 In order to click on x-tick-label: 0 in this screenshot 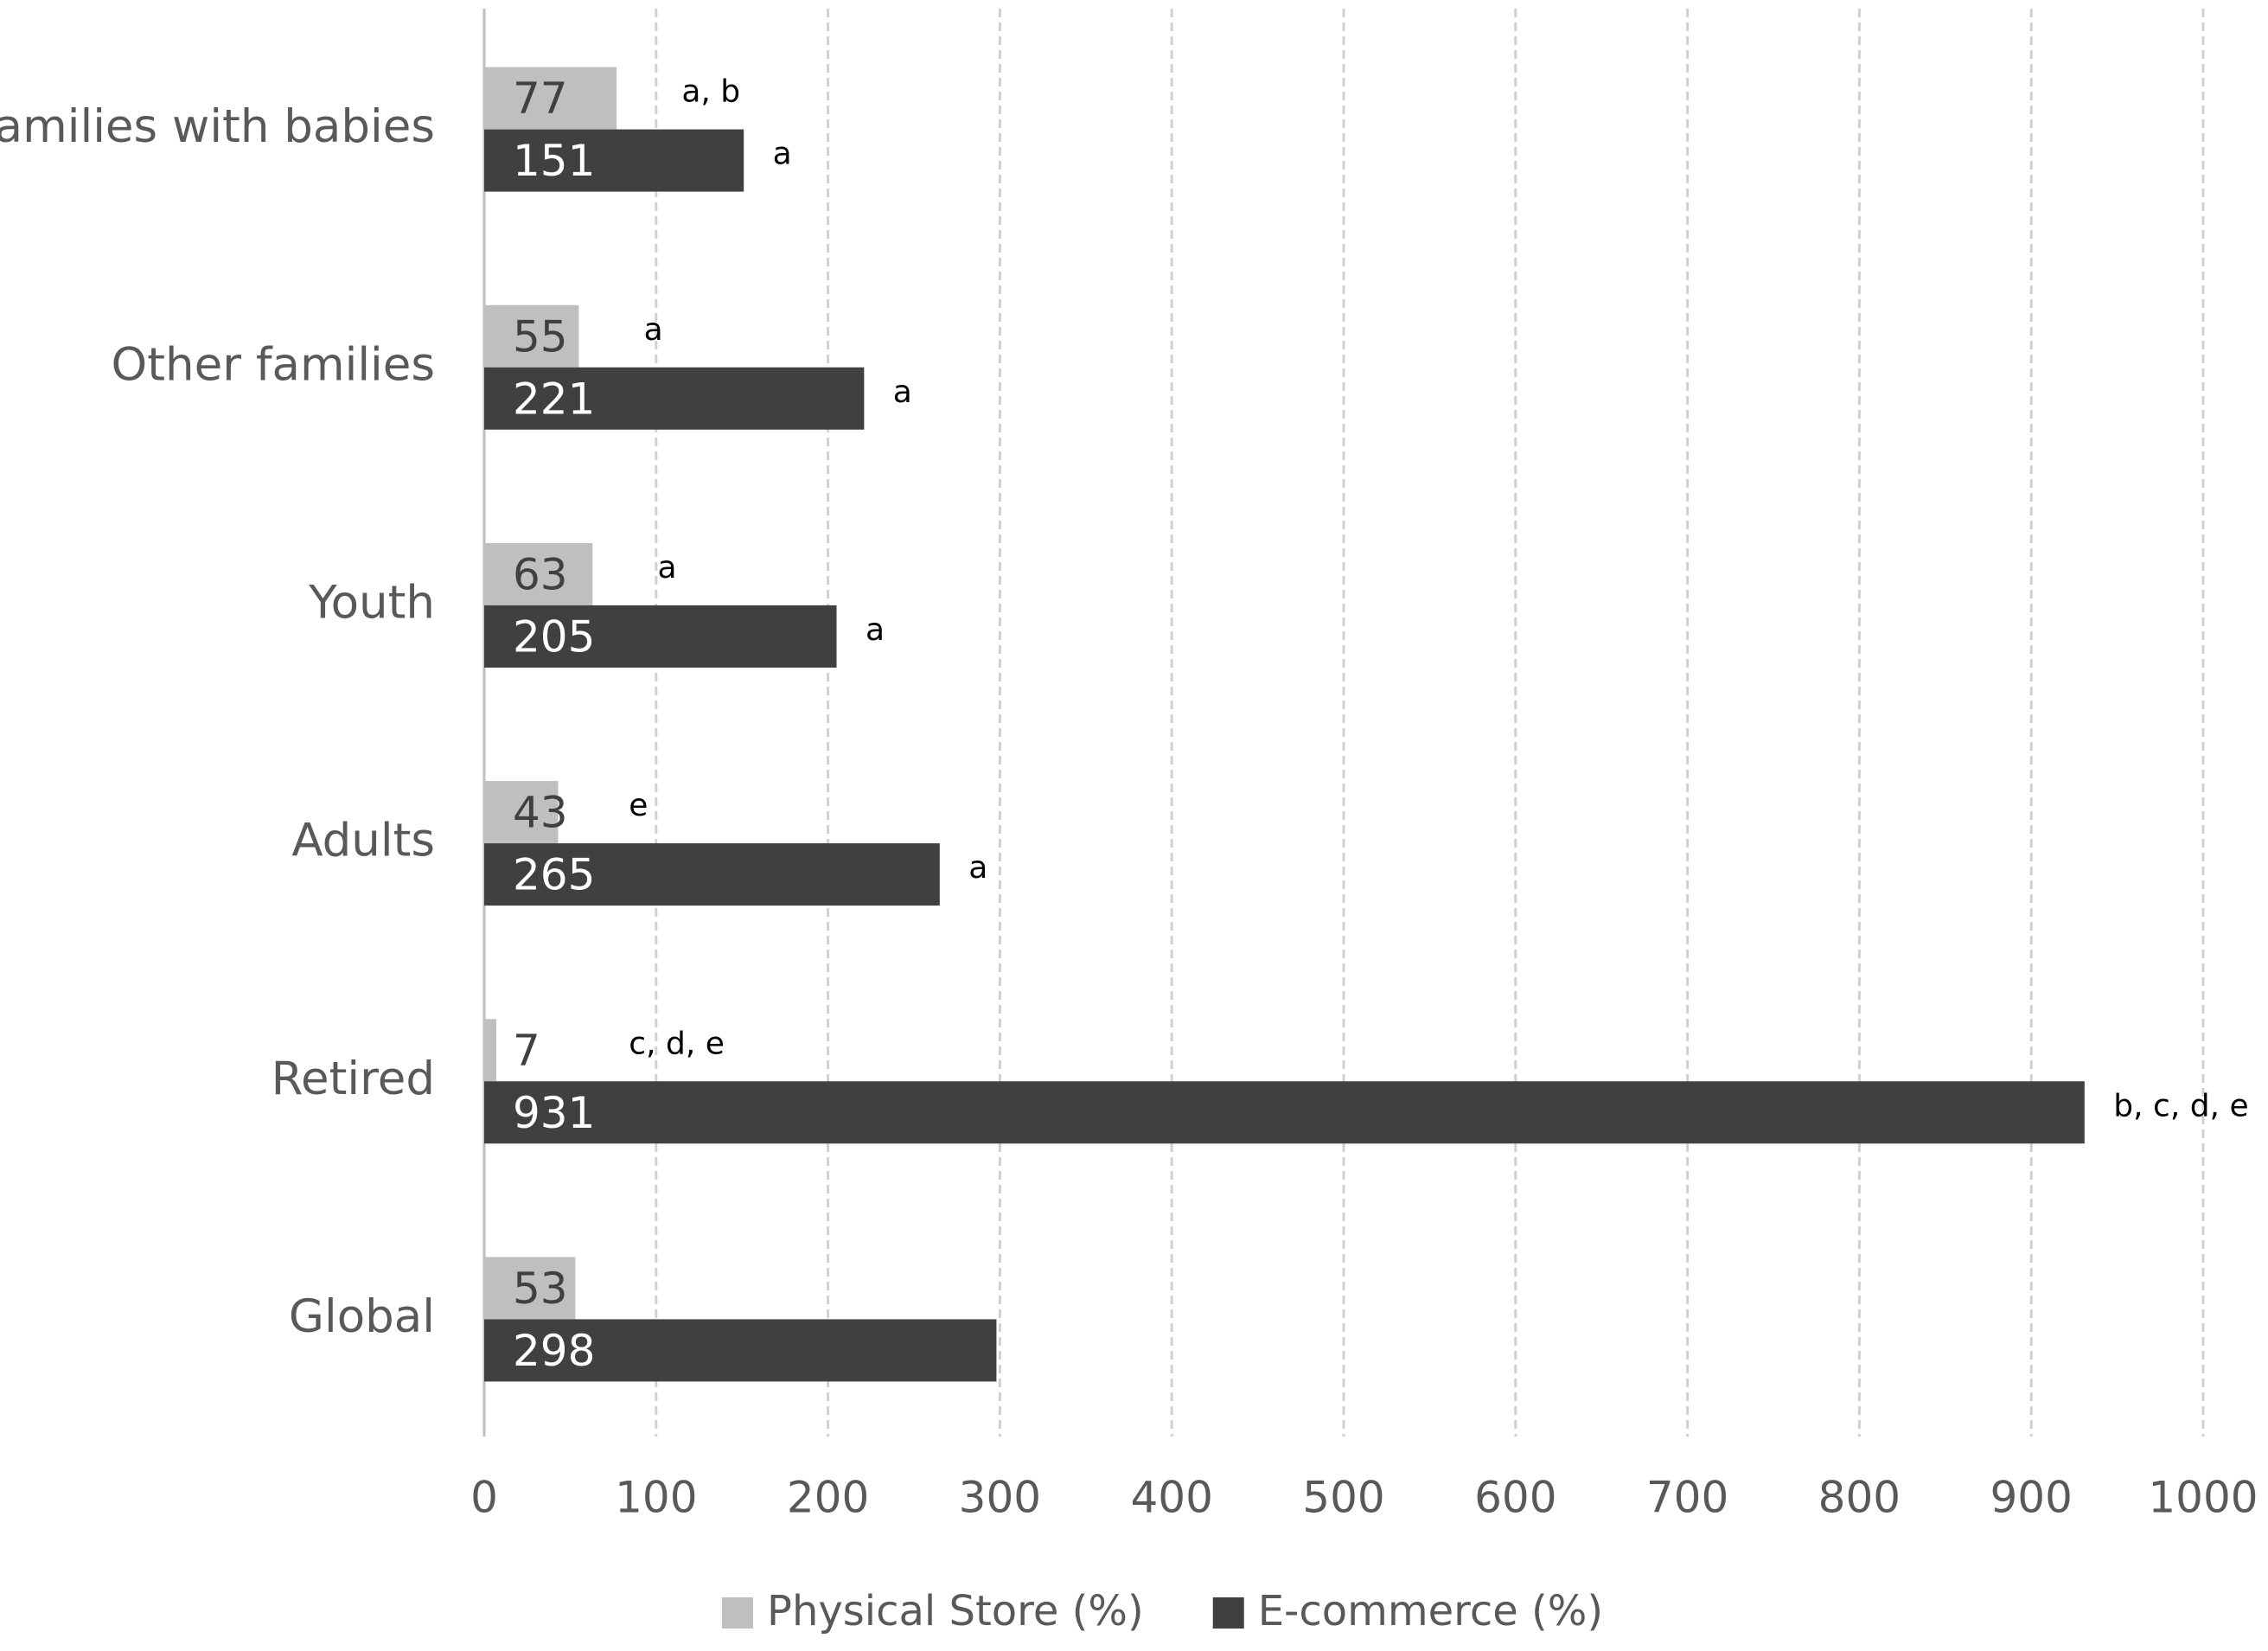, I will do `click(484, 1498)`.